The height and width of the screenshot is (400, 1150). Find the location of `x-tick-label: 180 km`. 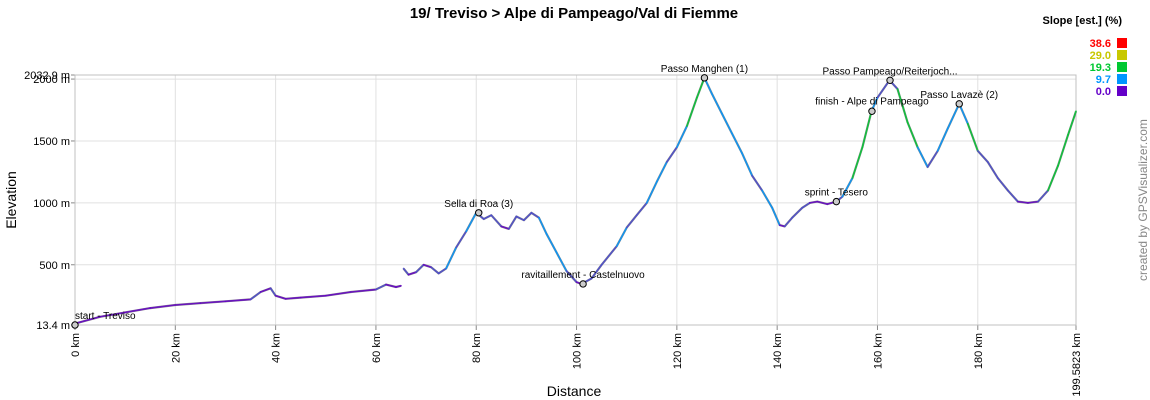

x-tick-label: 180 km is located at coordinates (979, 351).